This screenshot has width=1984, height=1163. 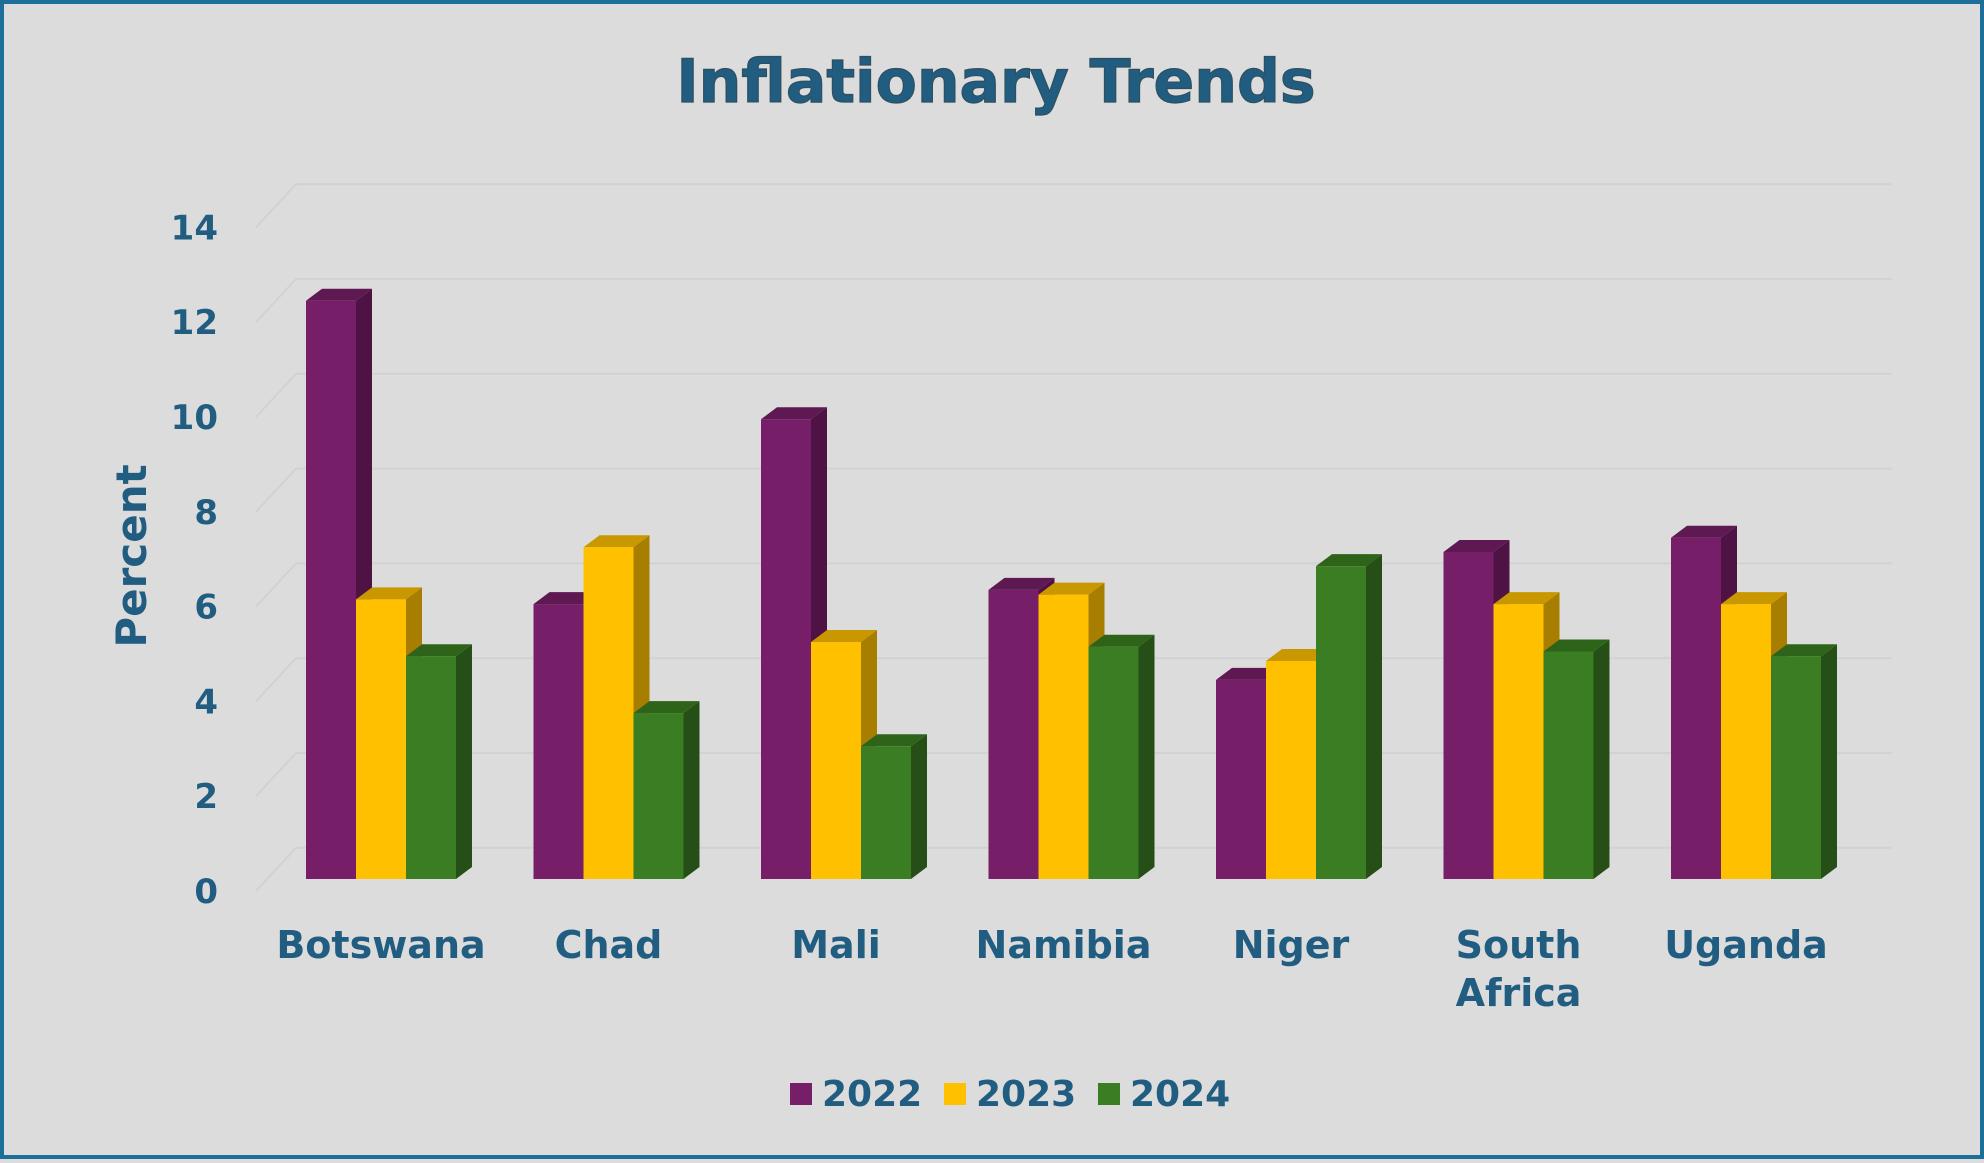 I want to click on y-tick-label: 0, so click(x=206, y=892).